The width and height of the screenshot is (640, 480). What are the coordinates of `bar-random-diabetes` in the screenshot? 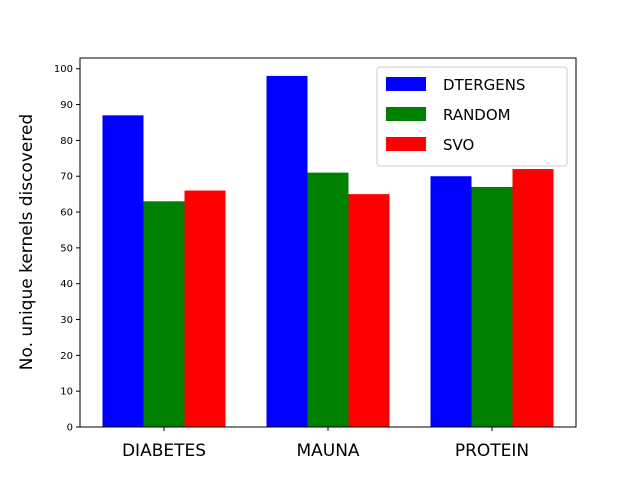 It's located at (164, 314).